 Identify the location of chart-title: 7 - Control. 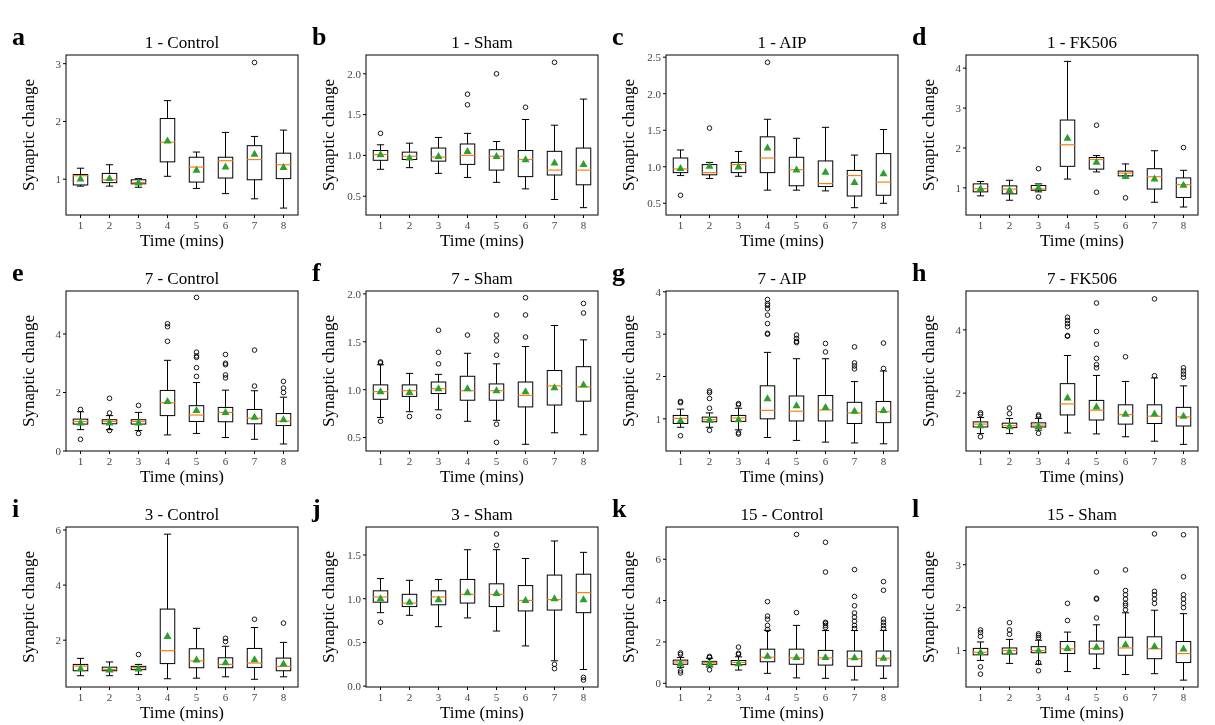
(182, 278).